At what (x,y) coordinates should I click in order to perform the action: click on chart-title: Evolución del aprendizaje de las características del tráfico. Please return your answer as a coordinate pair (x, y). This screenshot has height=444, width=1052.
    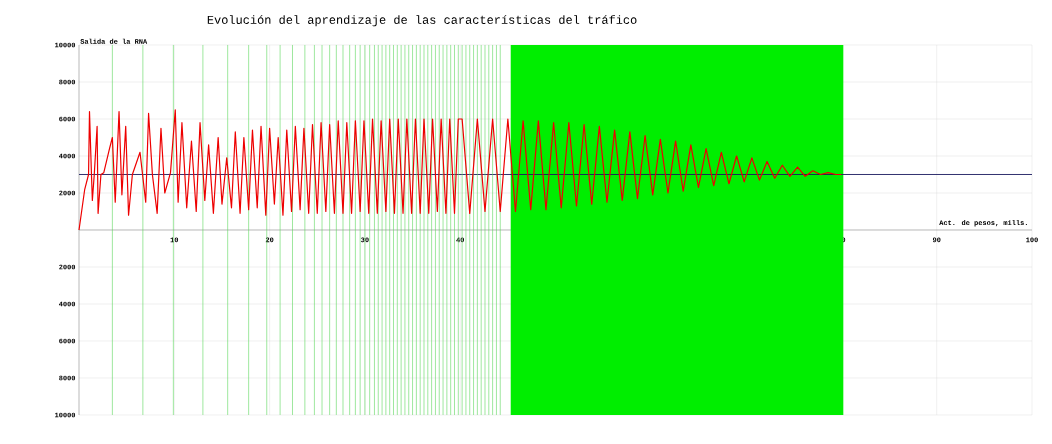
    Looking at the image, I should click on (422, 21).